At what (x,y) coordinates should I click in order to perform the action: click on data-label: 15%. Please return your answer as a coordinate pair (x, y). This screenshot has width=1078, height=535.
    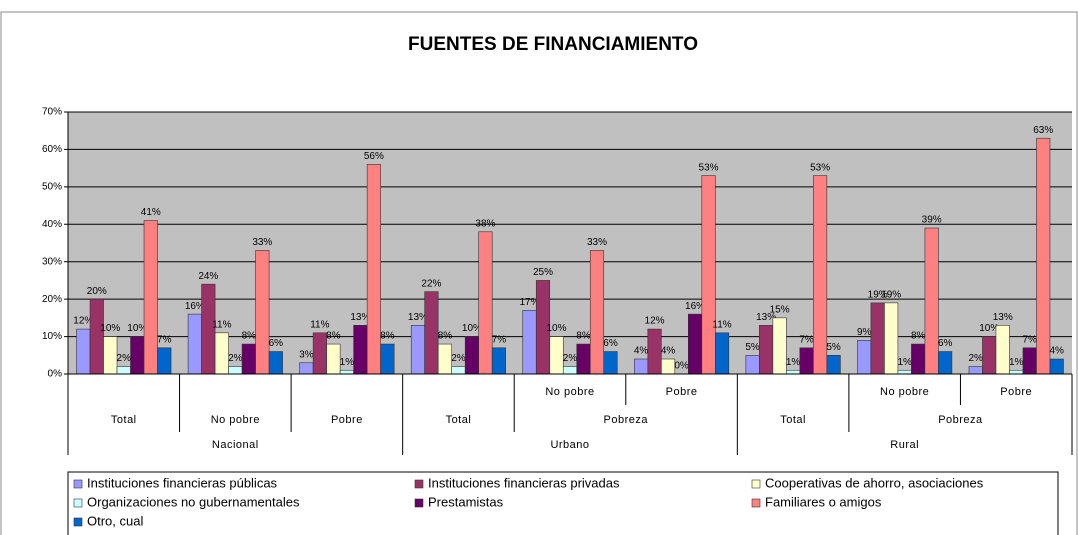
    Looking at the image, I should click on (780, 309).